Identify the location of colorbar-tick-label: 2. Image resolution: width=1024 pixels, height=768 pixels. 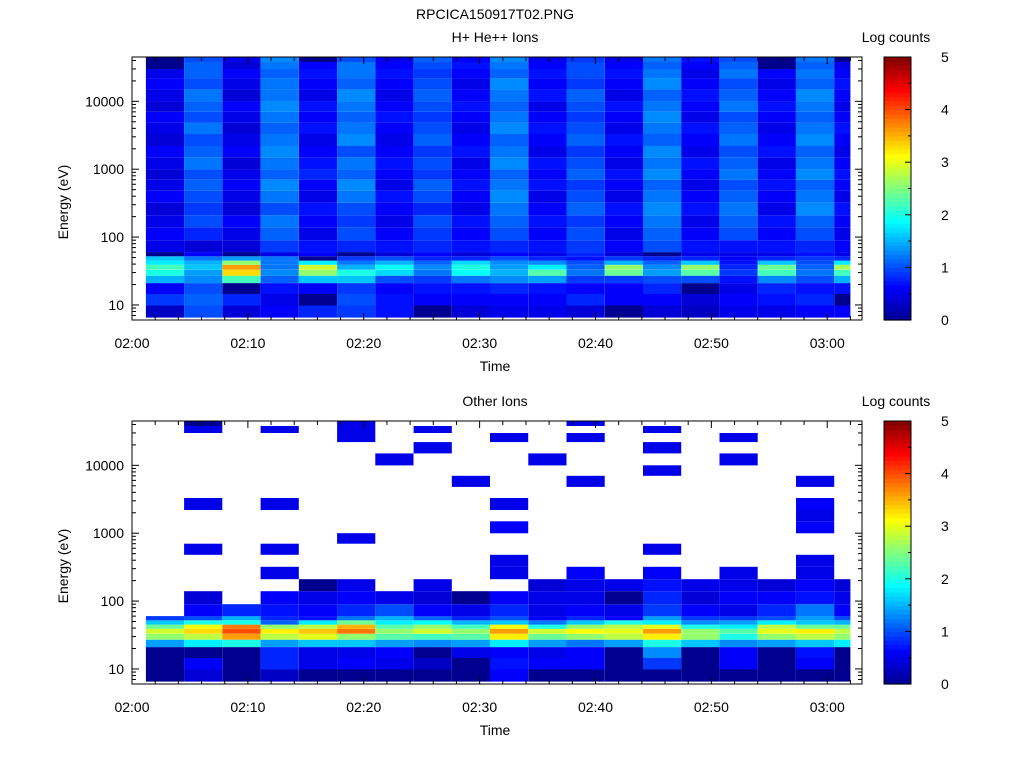
(945, 579).